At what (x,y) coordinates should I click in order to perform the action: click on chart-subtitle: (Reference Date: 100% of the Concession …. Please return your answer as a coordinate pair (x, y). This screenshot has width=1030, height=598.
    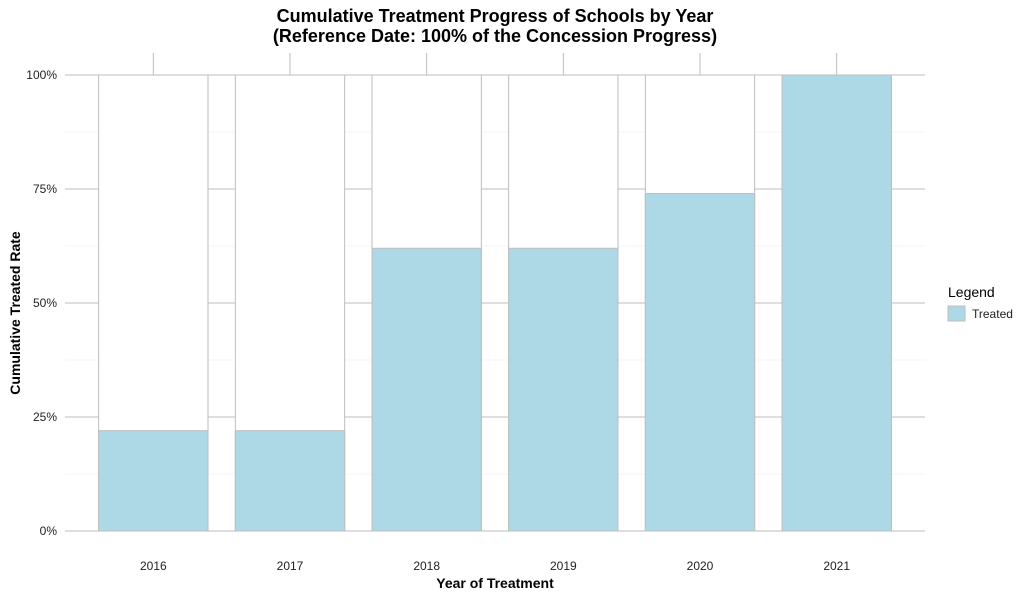
    Looking at the image, I should click on (495, 36).